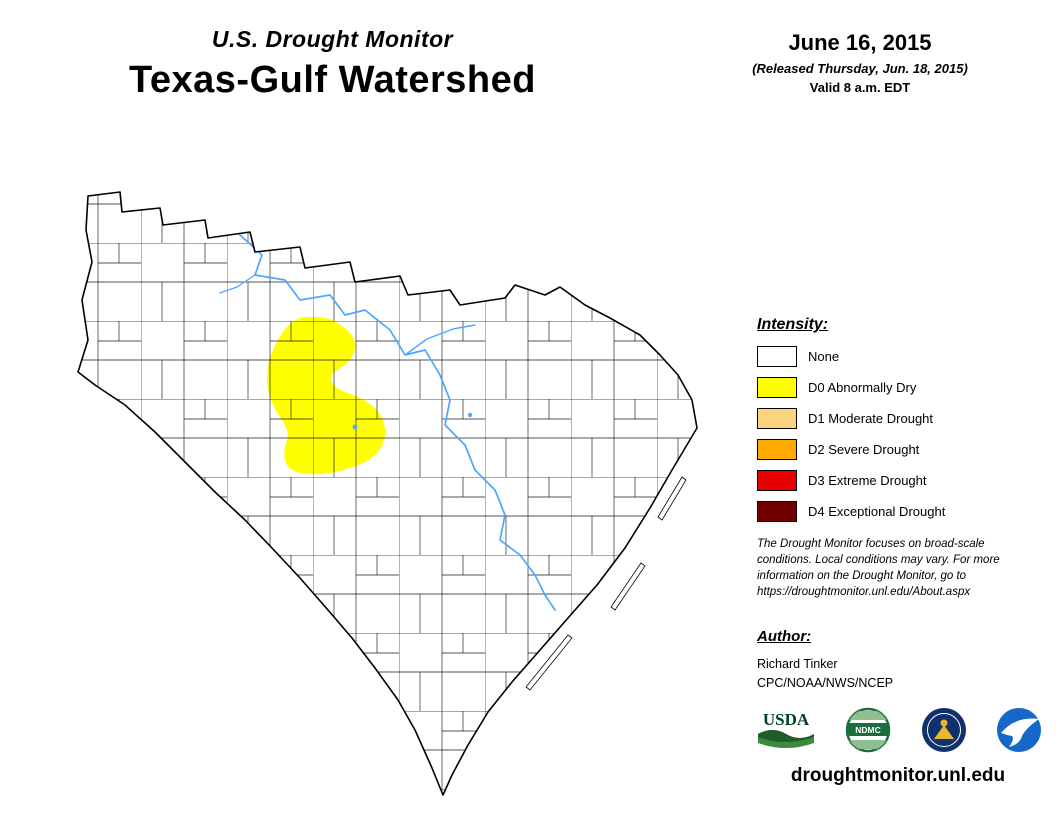 The width and height of the screenshot is (1056, 816). I want to click on legend-item-d3: D3 Extreme Drought, so click(902, 480).